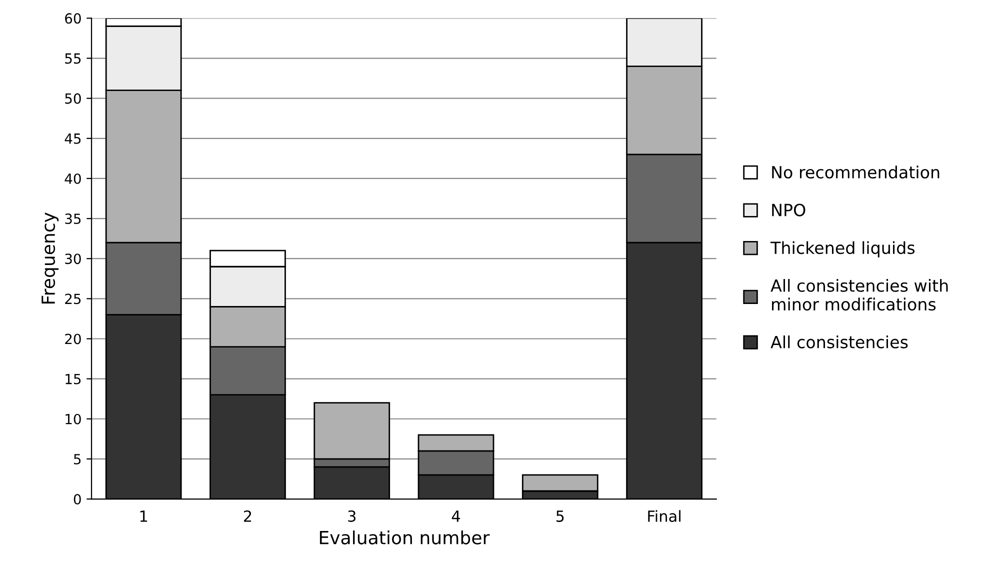 The image size is (984, 569). What do you see at coordinates (73, 18) in the screenshot?
I see `y-tick-label: 60` at bounding box center [73, 18].